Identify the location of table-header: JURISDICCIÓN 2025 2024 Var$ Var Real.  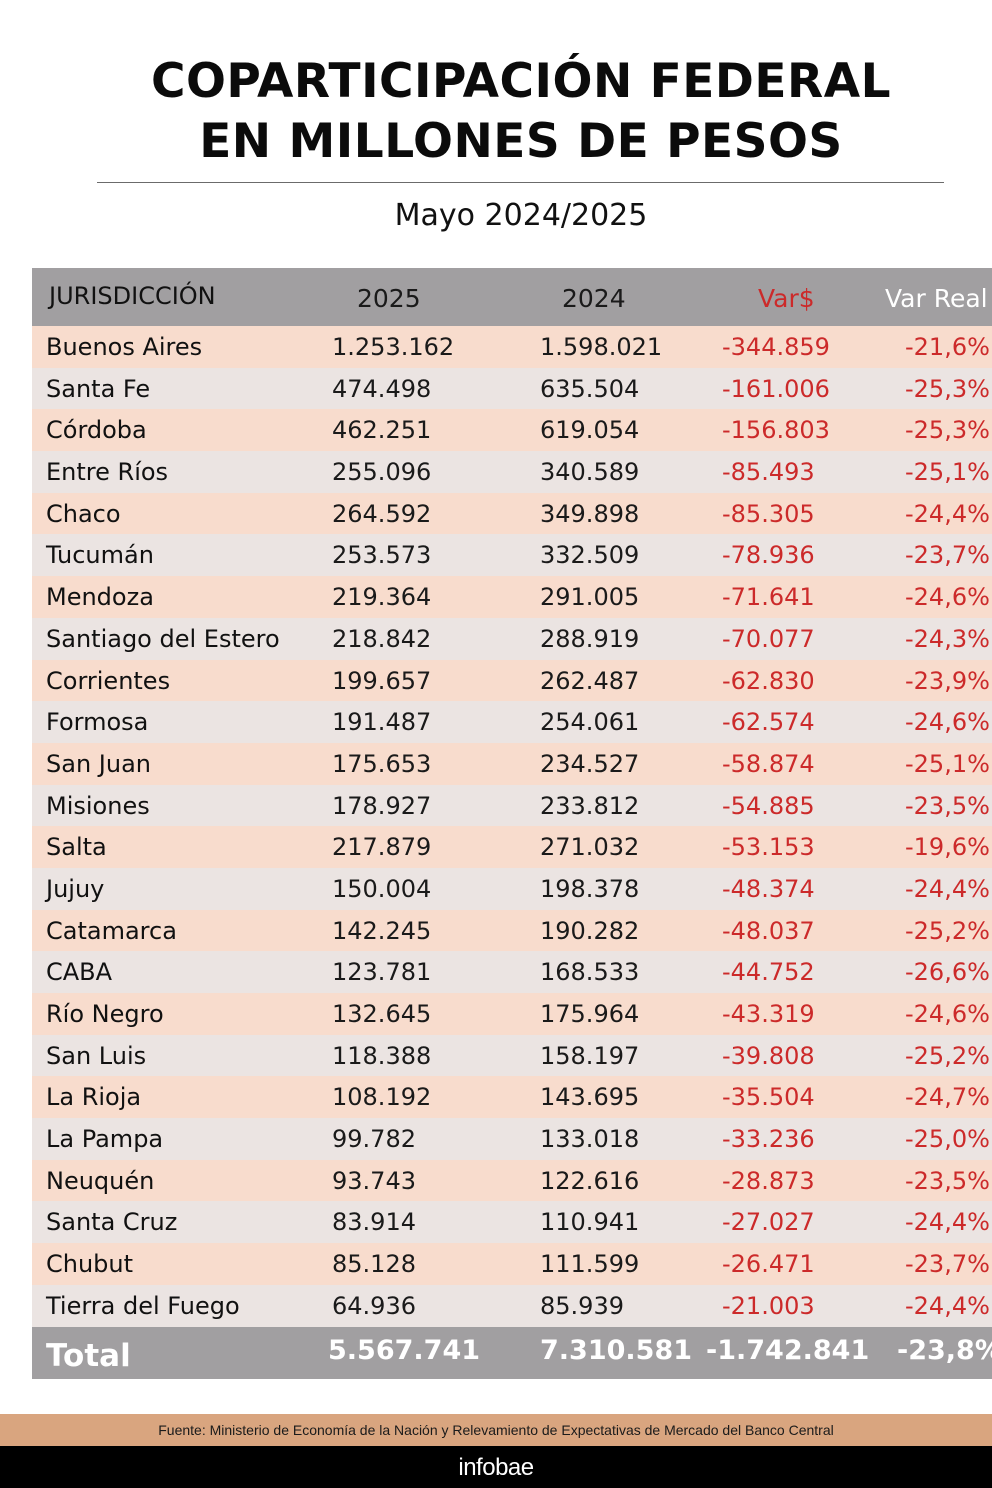
(512, 297).